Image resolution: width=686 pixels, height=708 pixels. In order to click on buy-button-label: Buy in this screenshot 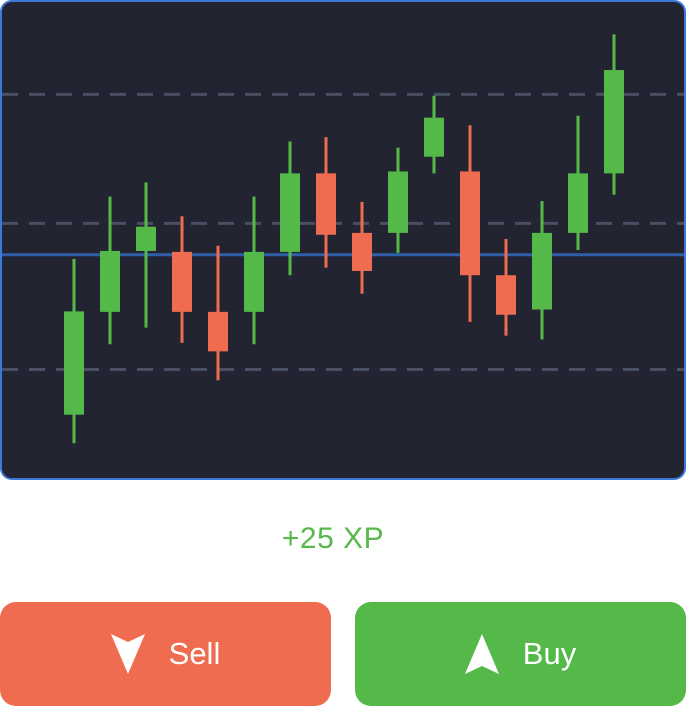, I will do `click(549, 653)`.